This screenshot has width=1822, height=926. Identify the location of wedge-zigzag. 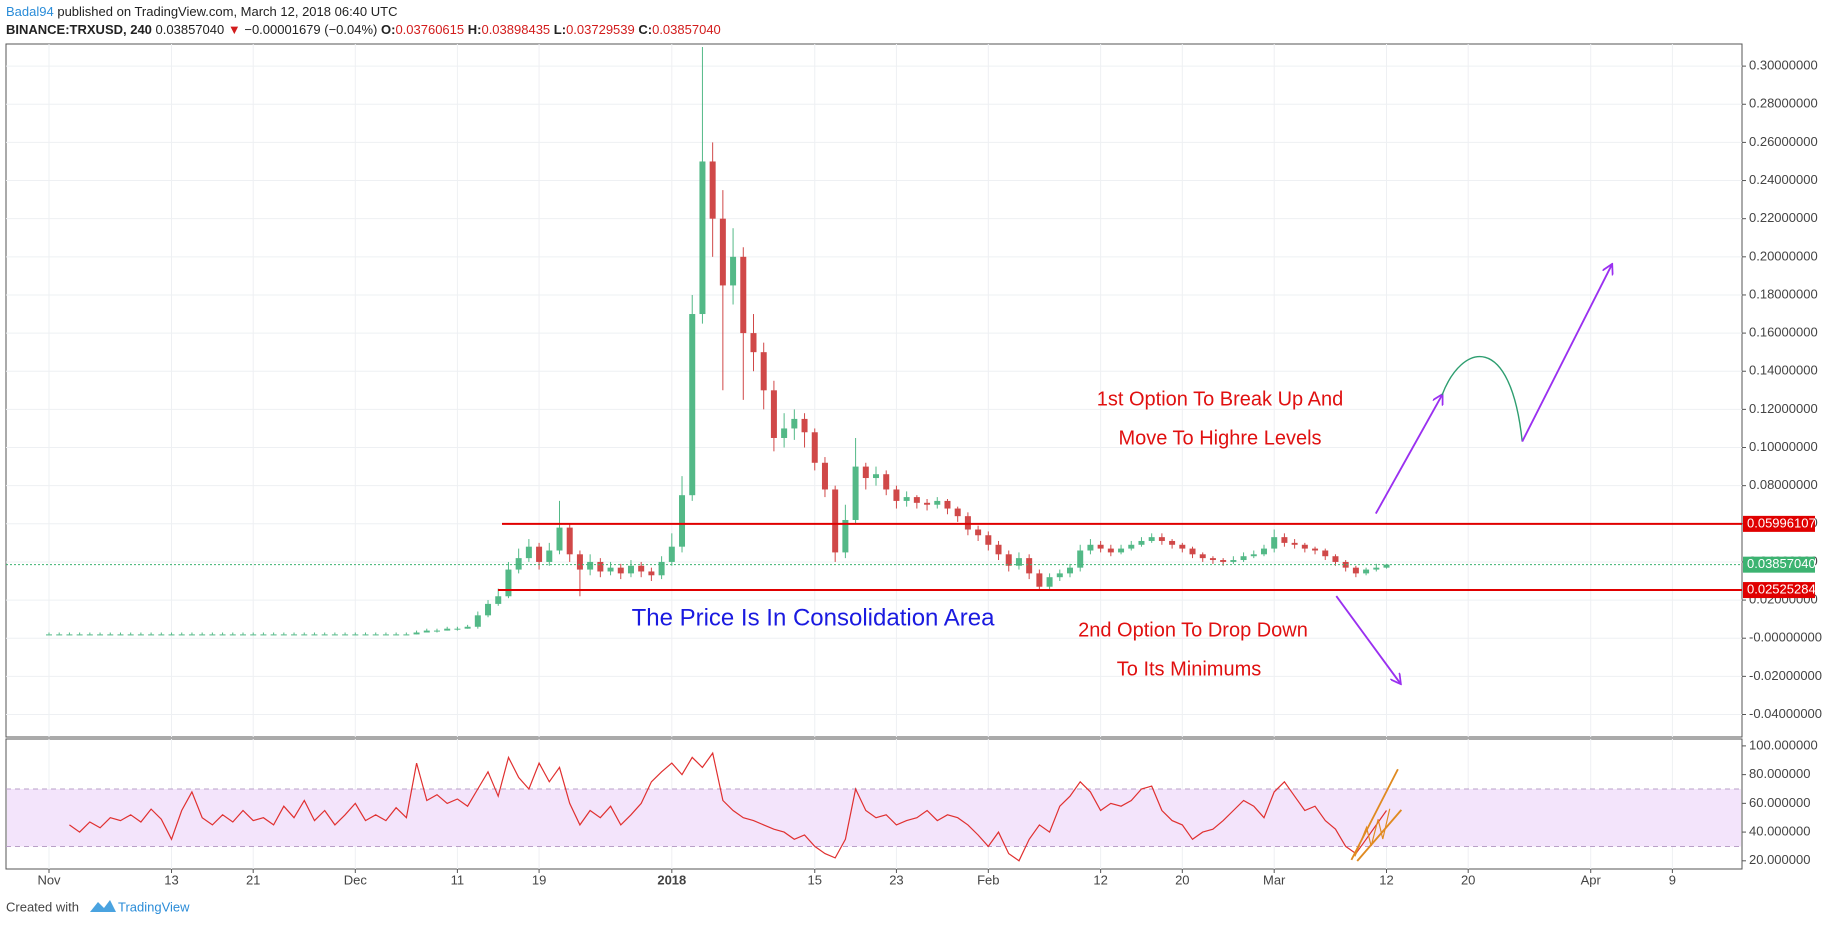
(1372, 832).